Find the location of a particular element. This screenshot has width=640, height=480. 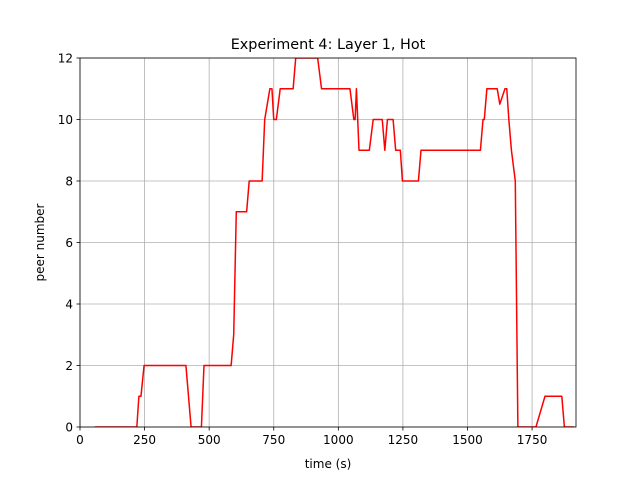

y-tick-label: 0 is located at coordinates (69, 427).